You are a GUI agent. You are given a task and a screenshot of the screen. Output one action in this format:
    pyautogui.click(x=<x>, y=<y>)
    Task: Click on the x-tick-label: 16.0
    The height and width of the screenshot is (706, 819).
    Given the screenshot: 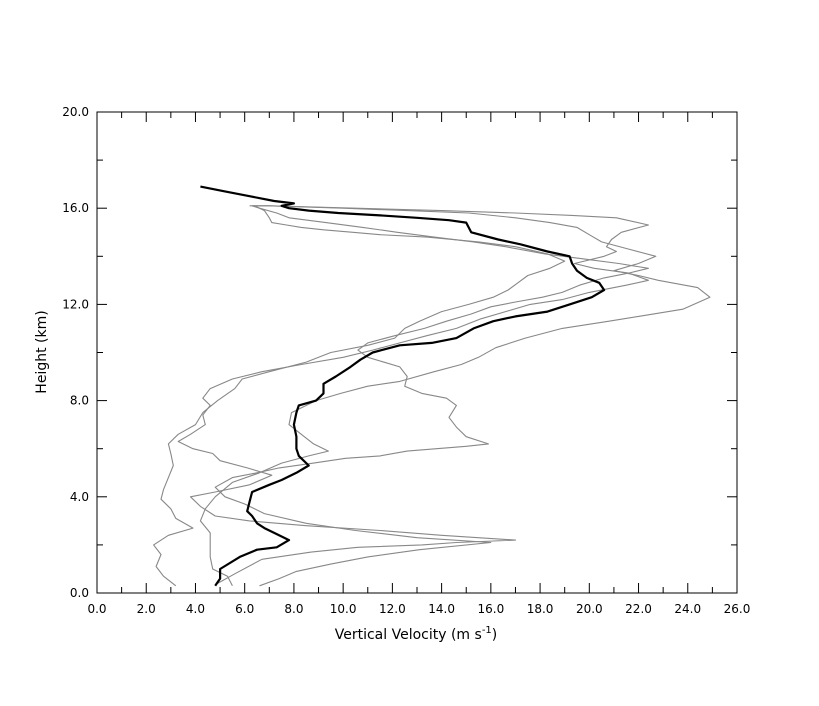 What is the action you would take?
    pyautogui.click(x=490, y=609)
    